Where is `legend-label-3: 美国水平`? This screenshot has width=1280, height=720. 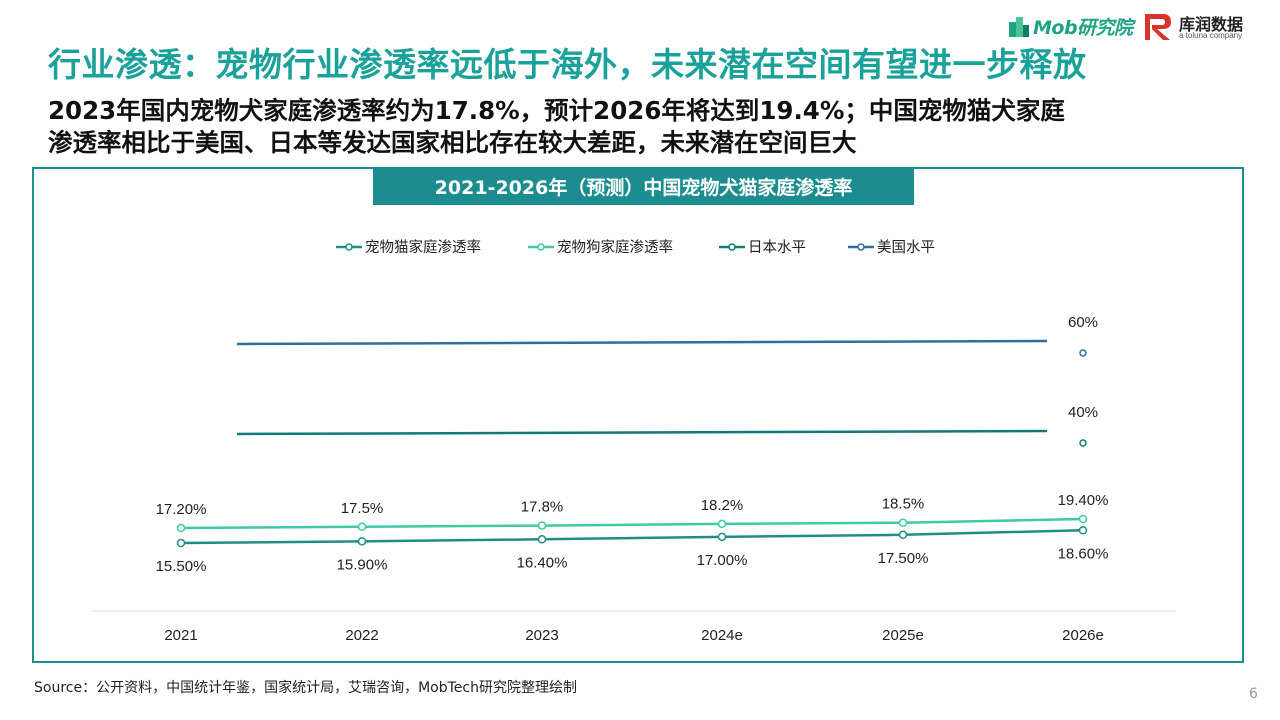 legend-label-3: 美国水平 is located at coordinates (906, 247).